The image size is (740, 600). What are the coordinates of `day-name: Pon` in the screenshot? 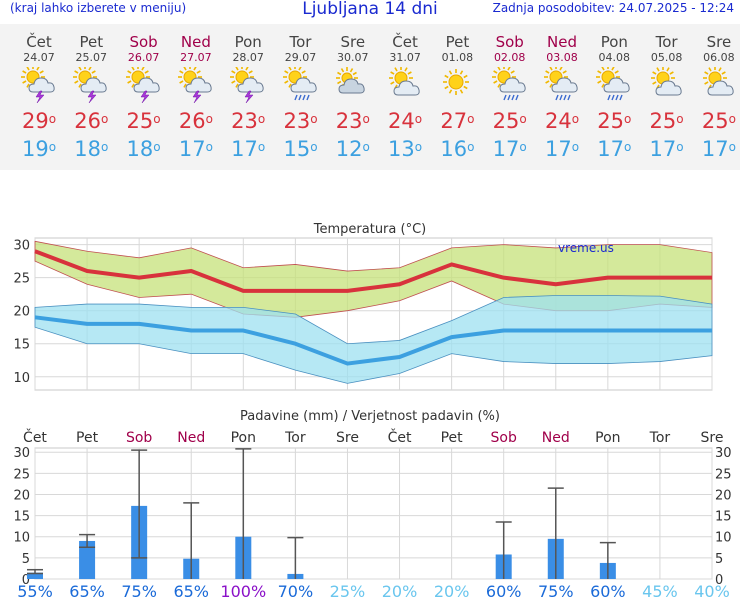 It's located at (248, 42).